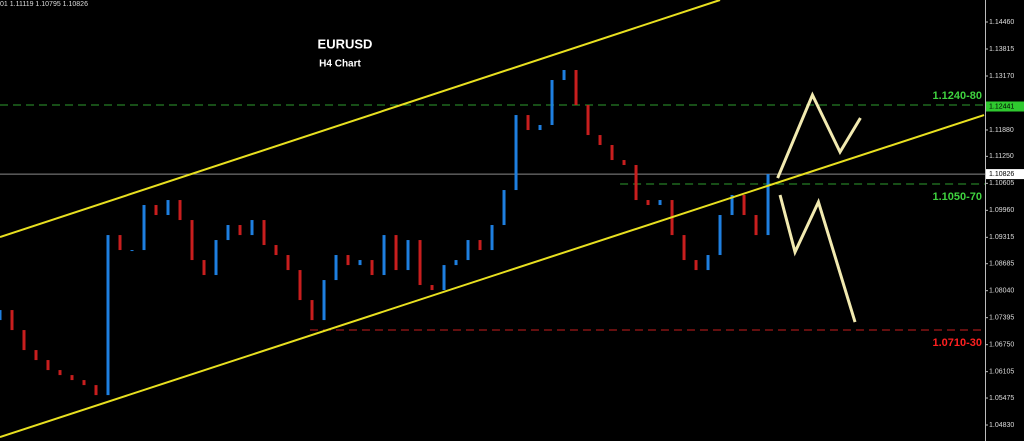  Describe the element at coordinates (1001, 174) in the screenshot. I see `price-label: 1.10826` at that location.